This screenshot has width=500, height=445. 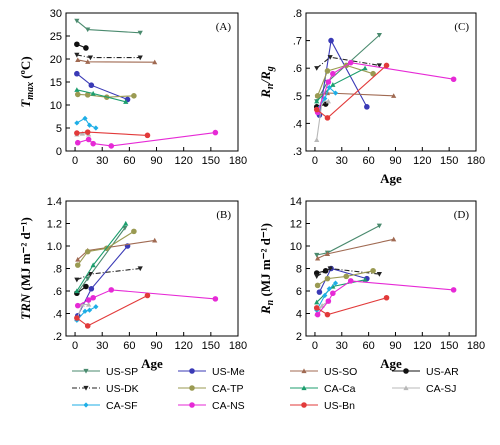 I want to click on legend-label: US-Me, so click(x=228, y=372).